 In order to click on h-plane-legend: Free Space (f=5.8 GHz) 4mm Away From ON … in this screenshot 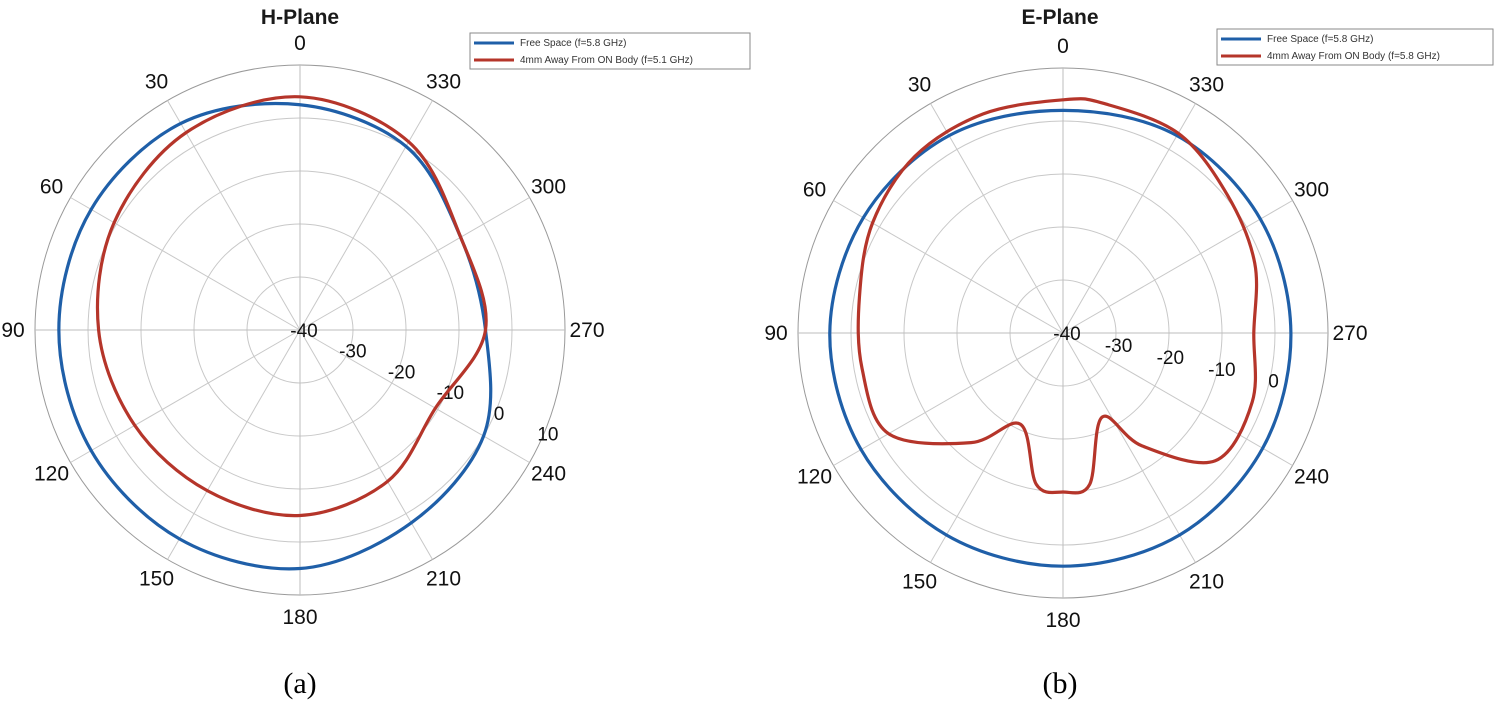, I will do `click(610, 51)`.